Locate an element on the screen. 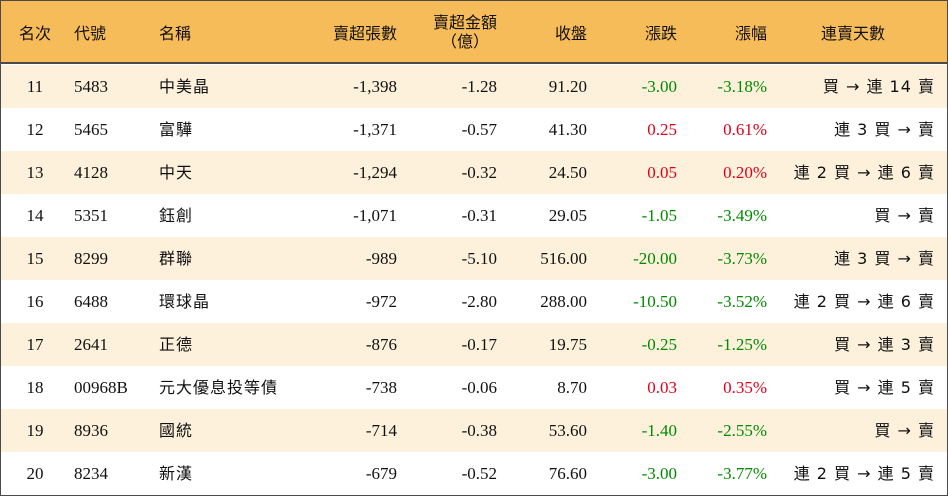  change-cell: 0.03 is located at coordinates (662, 387).